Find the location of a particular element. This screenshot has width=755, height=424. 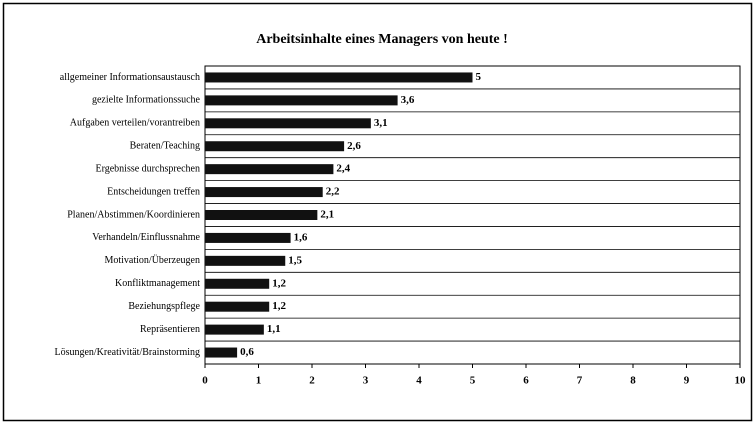

value-label: 3,1 is located at coordinates (381, 123).